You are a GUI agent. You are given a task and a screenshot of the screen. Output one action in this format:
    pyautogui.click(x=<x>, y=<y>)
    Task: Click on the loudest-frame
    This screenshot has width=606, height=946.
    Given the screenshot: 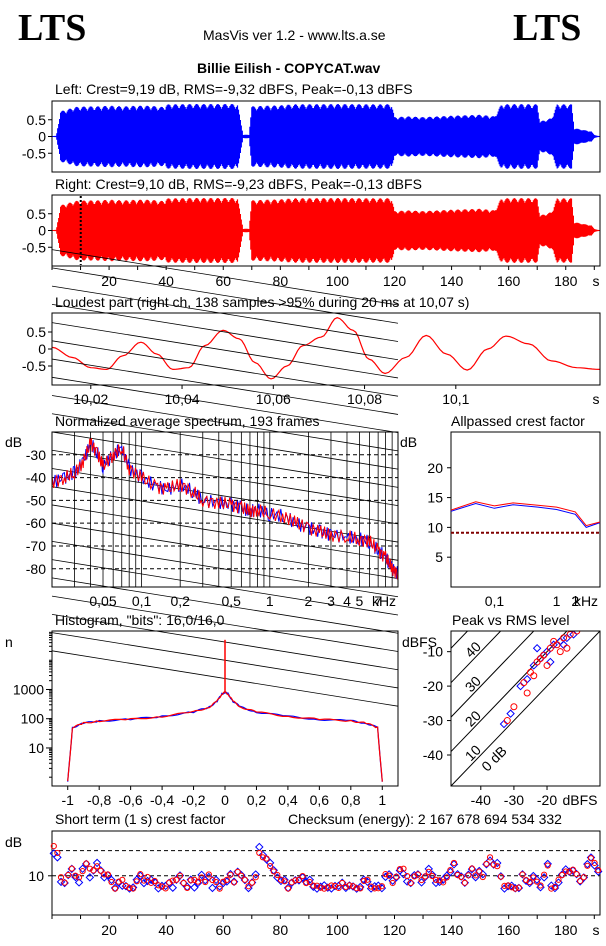 What is the action you would take?
    pyautogui.click(x=326, y=349)
    